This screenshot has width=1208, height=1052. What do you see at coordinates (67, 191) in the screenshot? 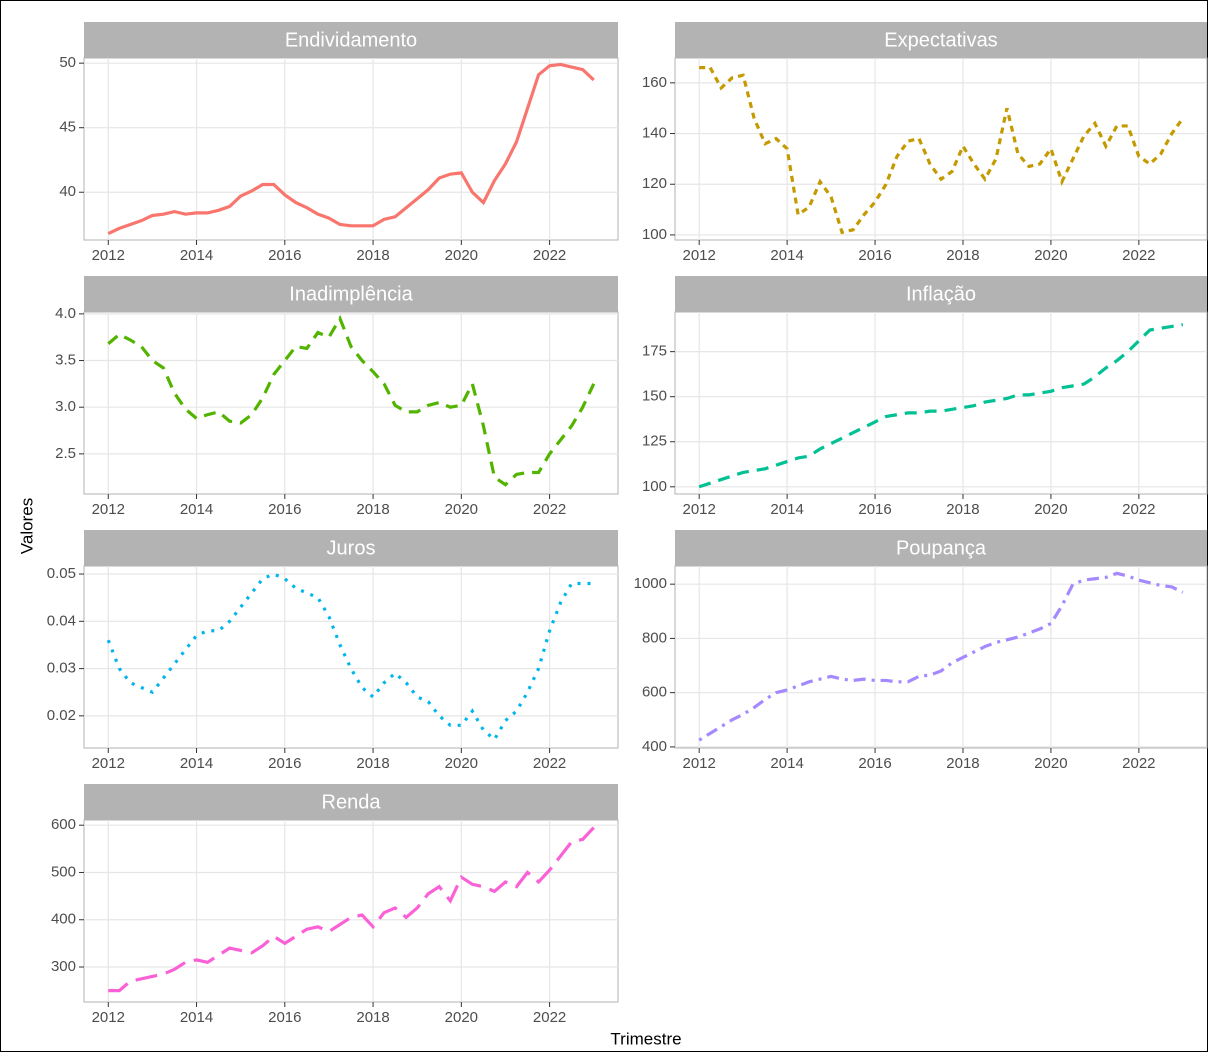
I see `y-tick-label: 40` at bounding box center [67, 191].